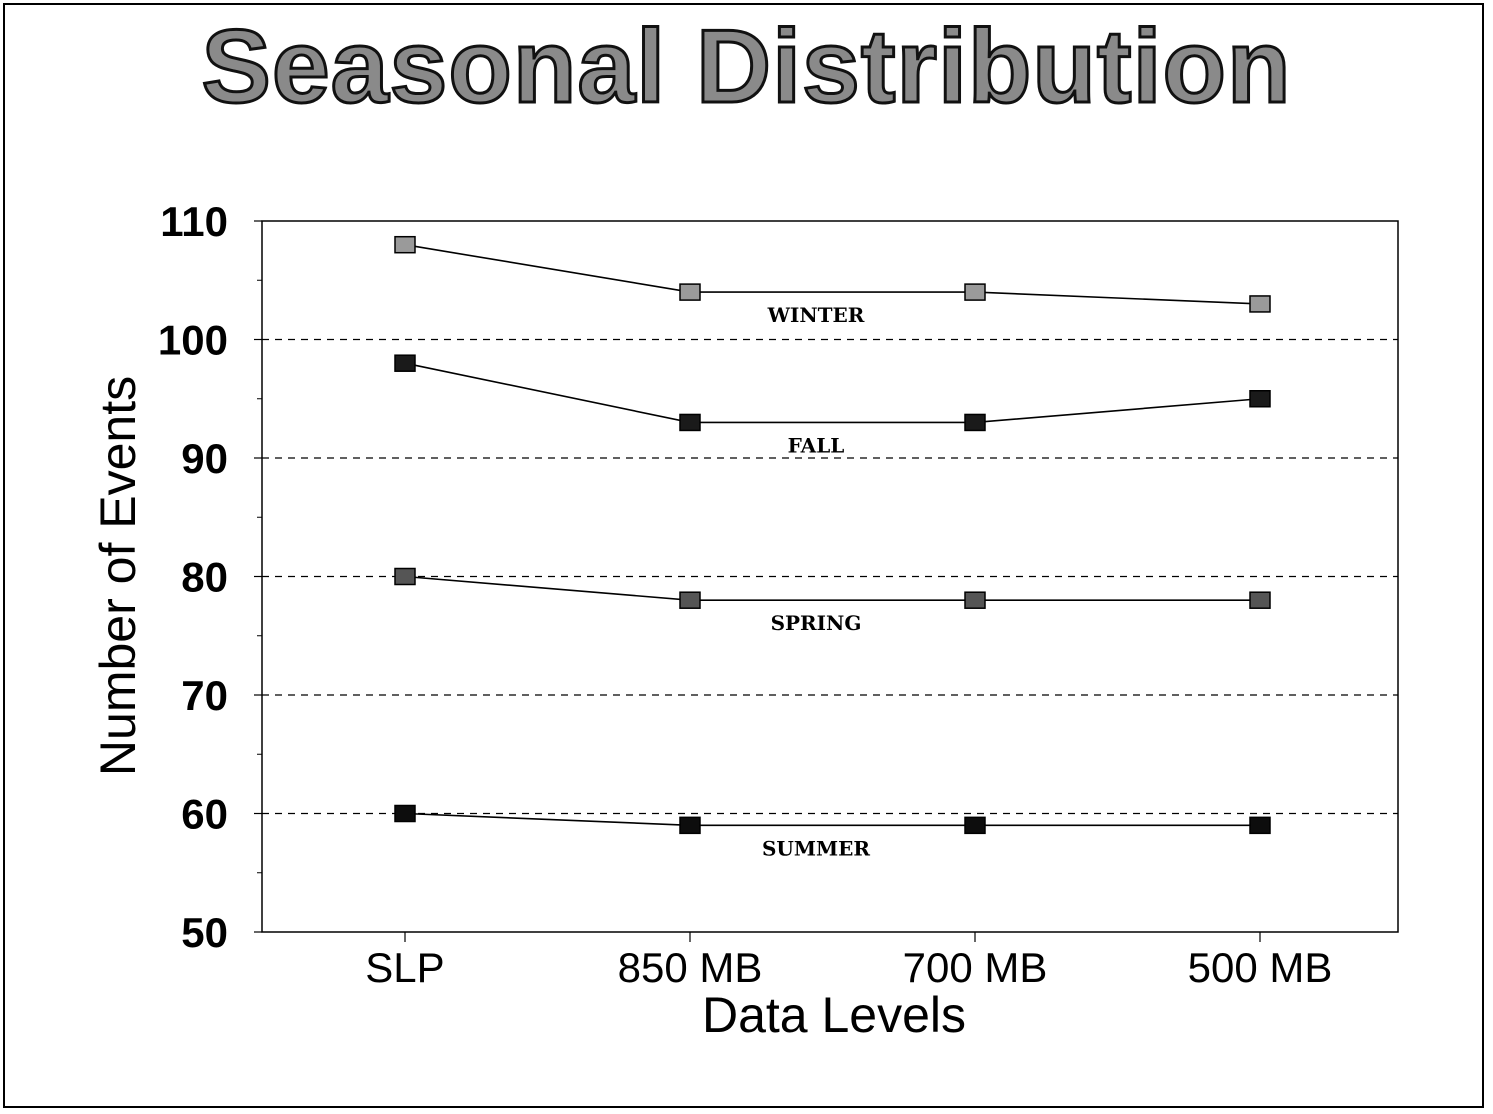  What do you see at coordinates (194, 221) in the screenshot?
I see `y-tick-label: 110` at bounding box center [194, 221].